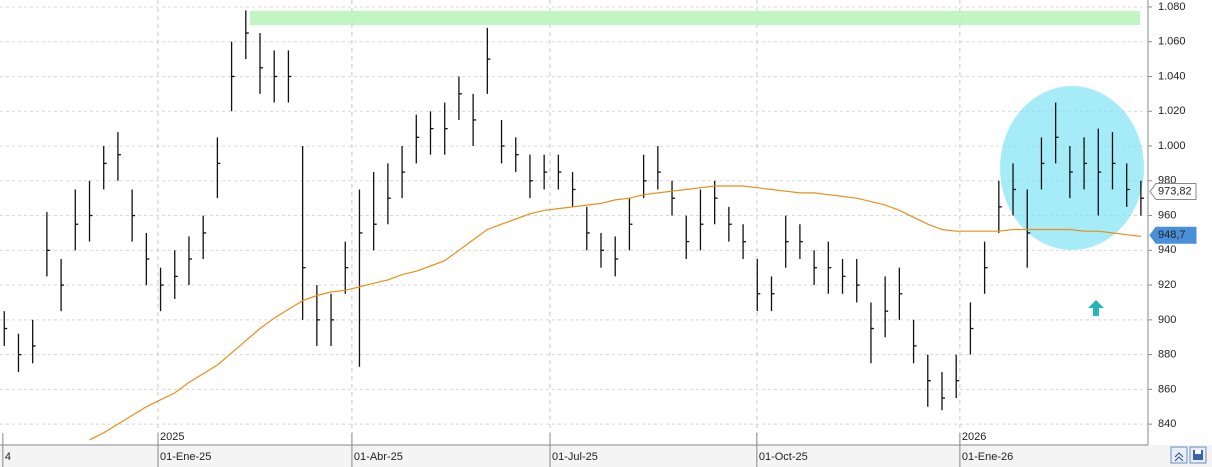 The width and height of the screenshot is (1212, 467). Describe the element at coordinates (1167, 250) in the screenshot. I see `y-tick-label: 940` at that location.